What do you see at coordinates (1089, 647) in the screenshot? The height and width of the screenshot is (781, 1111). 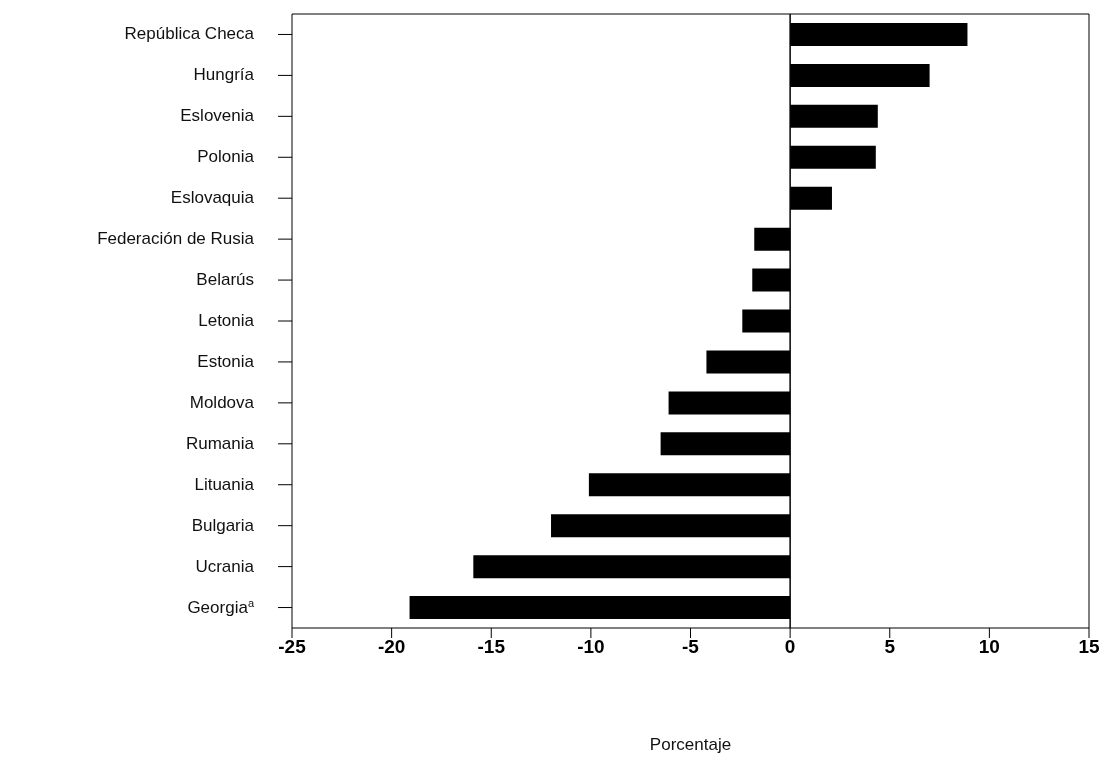 I see `x-tick-label: 15` at bounding box center [1089, 647].